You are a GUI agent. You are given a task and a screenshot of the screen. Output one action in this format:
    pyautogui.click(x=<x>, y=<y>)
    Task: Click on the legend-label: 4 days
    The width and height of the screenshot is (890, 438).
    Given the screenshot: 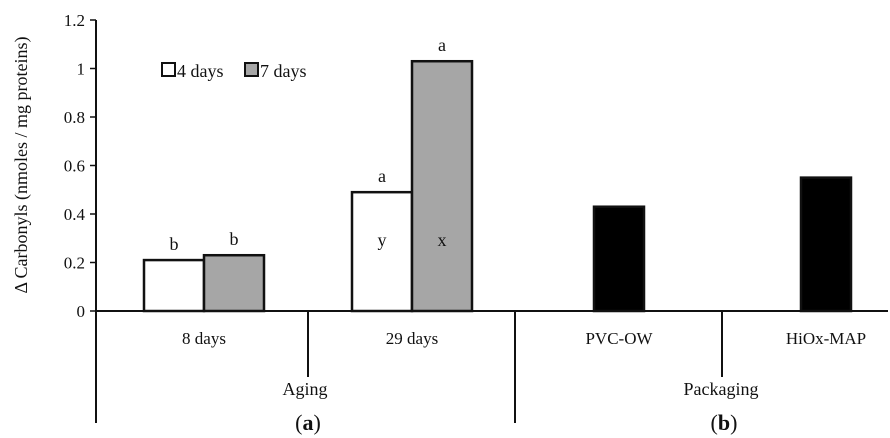 What is the action you would take?
    pyautogui.click(x=200, y=71)
    